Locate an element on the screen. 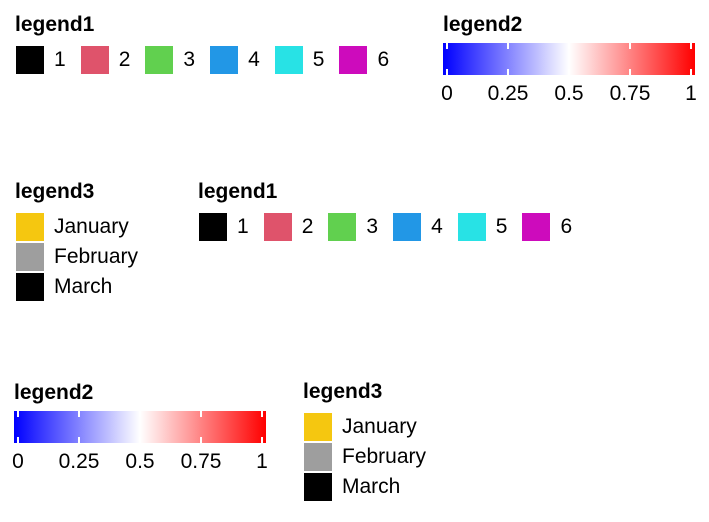 The height and width of the screenshot is (522, 709). legend-1-top: legend1 1 2 3 4 5 6 is located at coordinates (209, 44).